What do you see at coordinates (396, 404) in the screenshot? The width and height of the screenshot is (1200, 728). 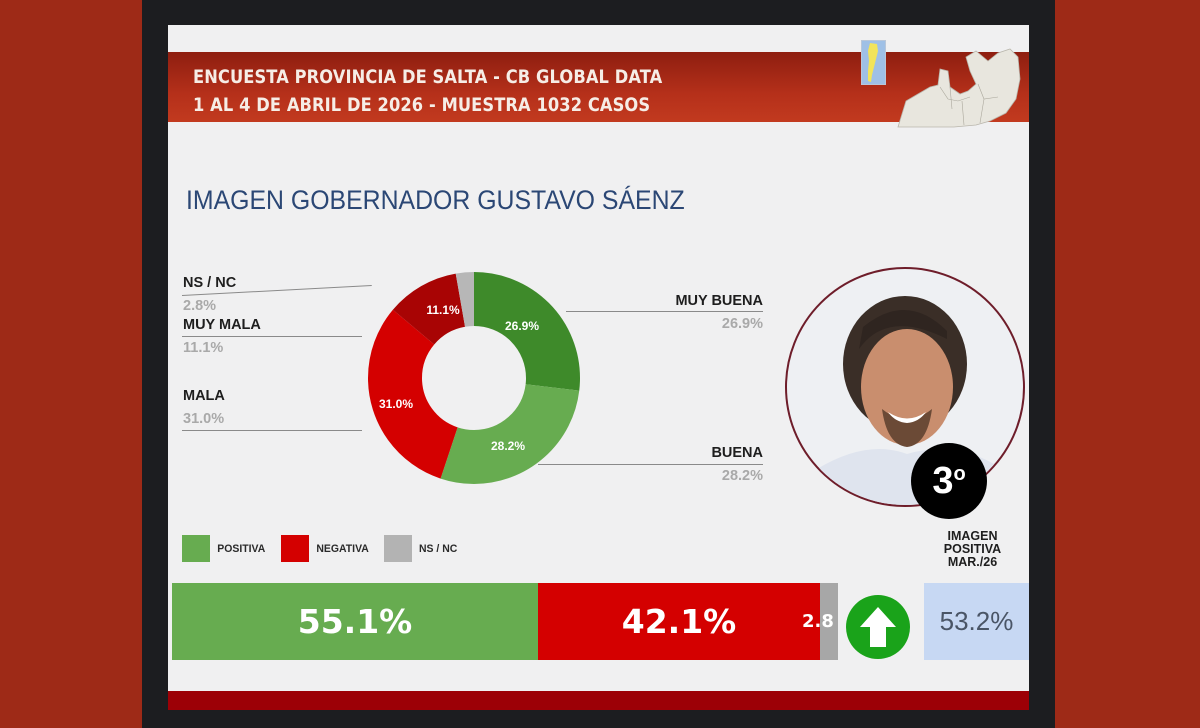 I see `svg-text: 31.0%` at bounding box center [396, 404].